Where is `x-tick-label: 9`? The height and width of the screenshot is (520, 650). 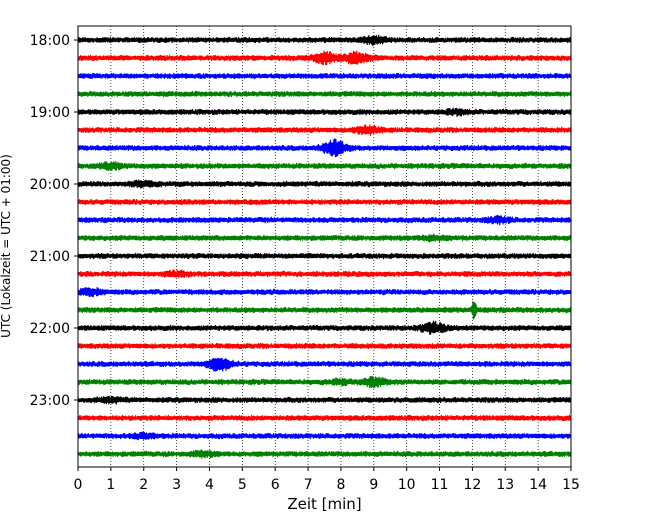
x-tick-label: 9 is located at coordinates (373, 485).